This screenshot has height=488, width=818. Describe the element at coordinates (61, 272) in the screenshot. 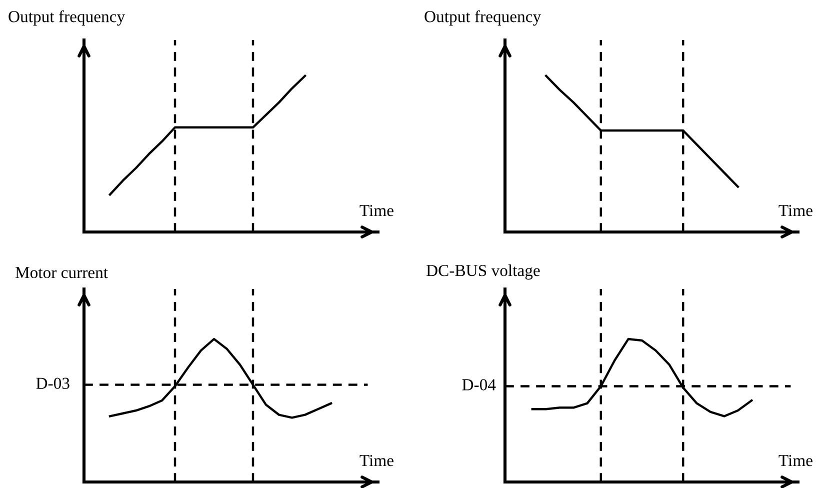

I see `y-axis-title: Motor current` at that location.